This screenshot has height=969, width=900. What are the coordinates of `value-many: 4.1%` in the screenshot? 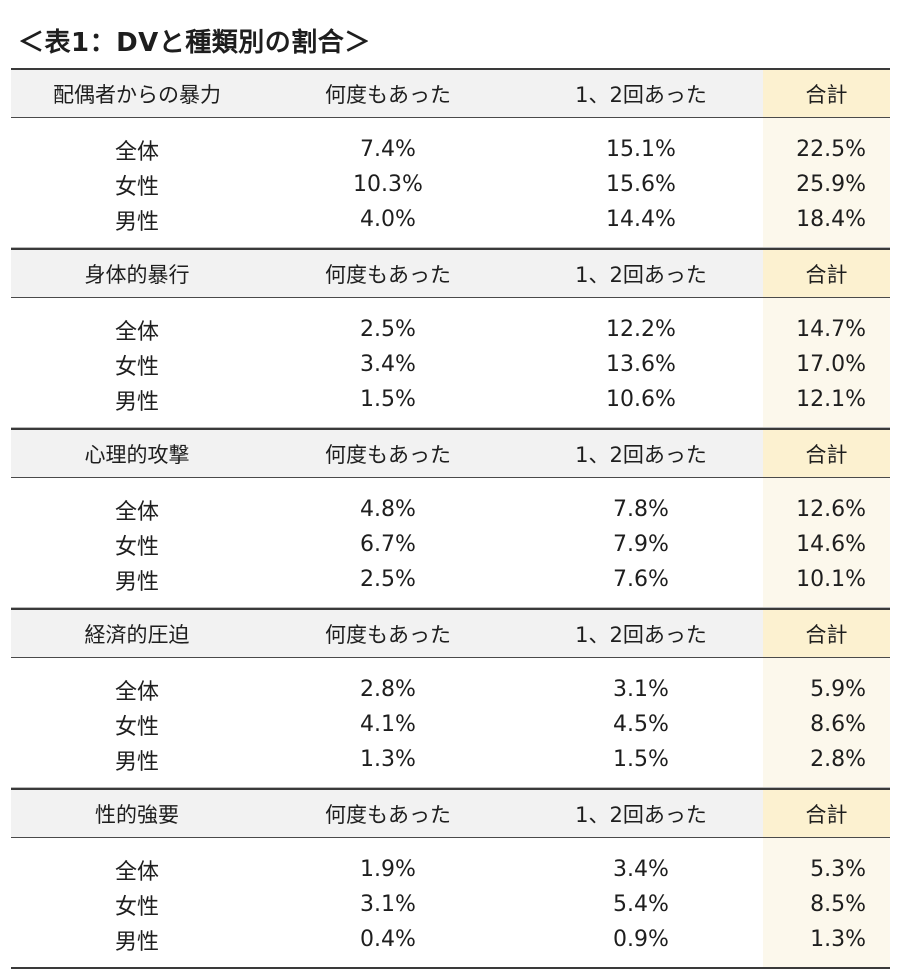 It's located at (388, 724).